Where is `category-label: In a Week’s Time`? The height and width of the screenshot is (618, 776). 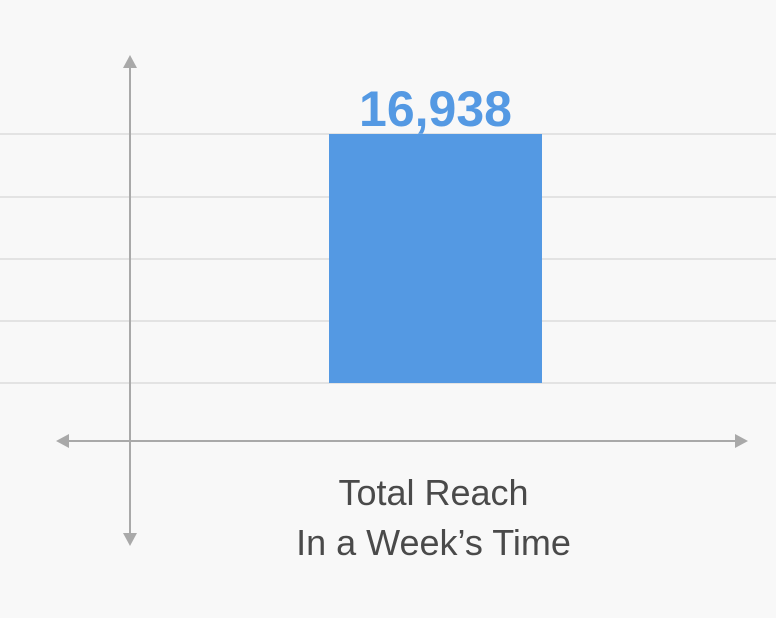 category-label: In a Week’s Time is located at coordinates (433, 542).